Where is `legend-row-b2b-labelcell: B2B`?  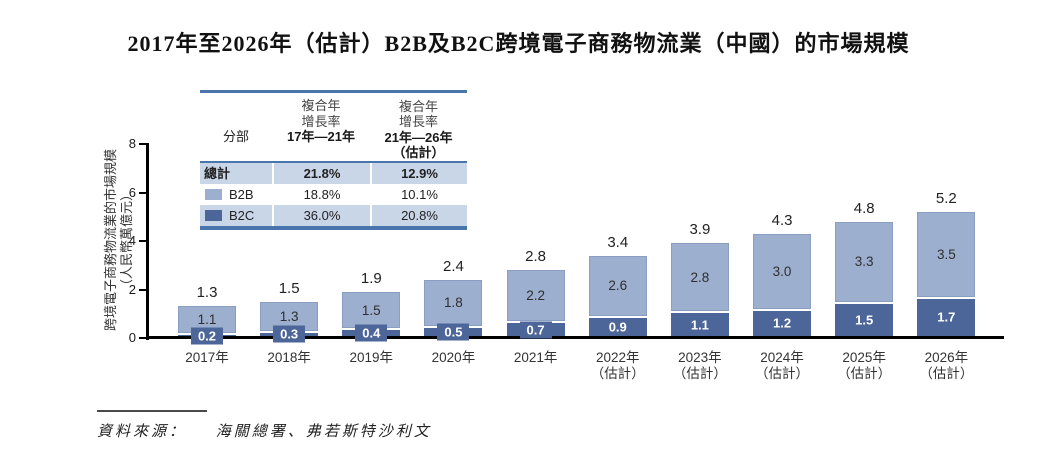
legend-row-b2b-labelcell: B2B is located at coordinates (236, 194).